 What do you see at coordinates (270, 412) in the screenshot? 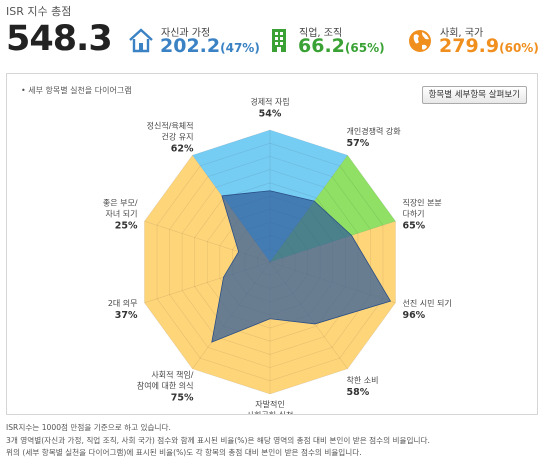
I see `axis-label: 사회공헌 실천` at bounding box center [270, 412].